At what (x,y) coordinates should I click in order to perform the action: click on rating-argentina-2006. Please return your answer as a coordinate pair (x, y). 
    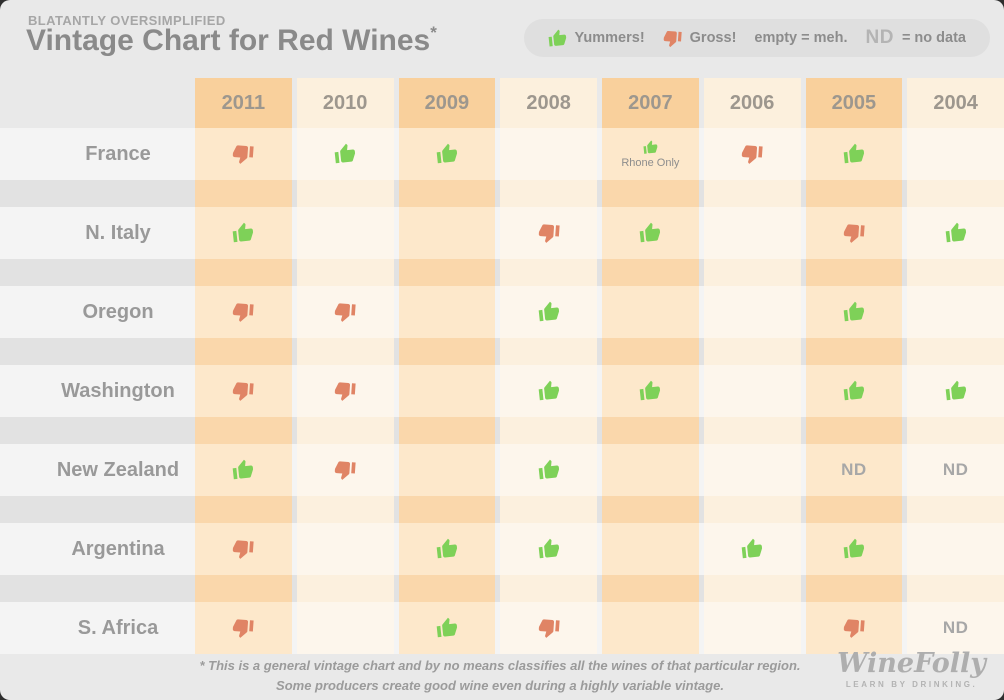
    Looking at the image, I should click on (752, 549).